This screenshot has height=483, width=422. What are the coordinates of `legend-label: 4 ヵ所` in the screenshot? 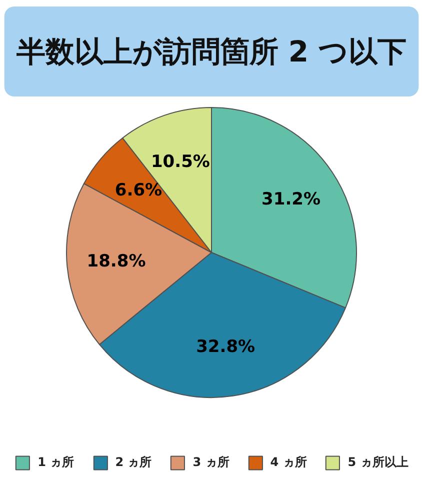 It's located at (288, 462).